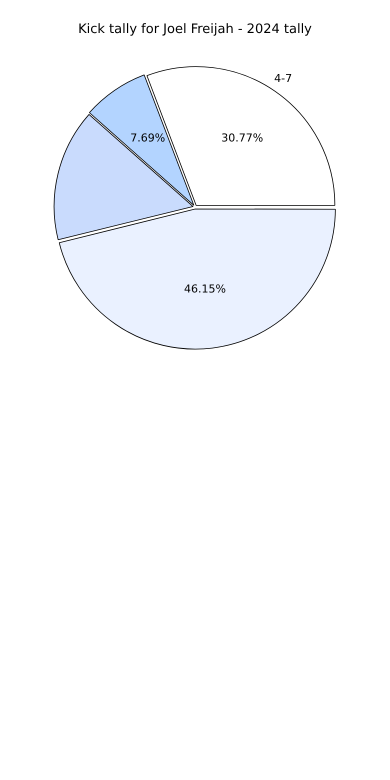  What do you see at coordinates (205, 289) in the screenshot?
I see `data-label: 46.15%` at bounding box center [205, 289].